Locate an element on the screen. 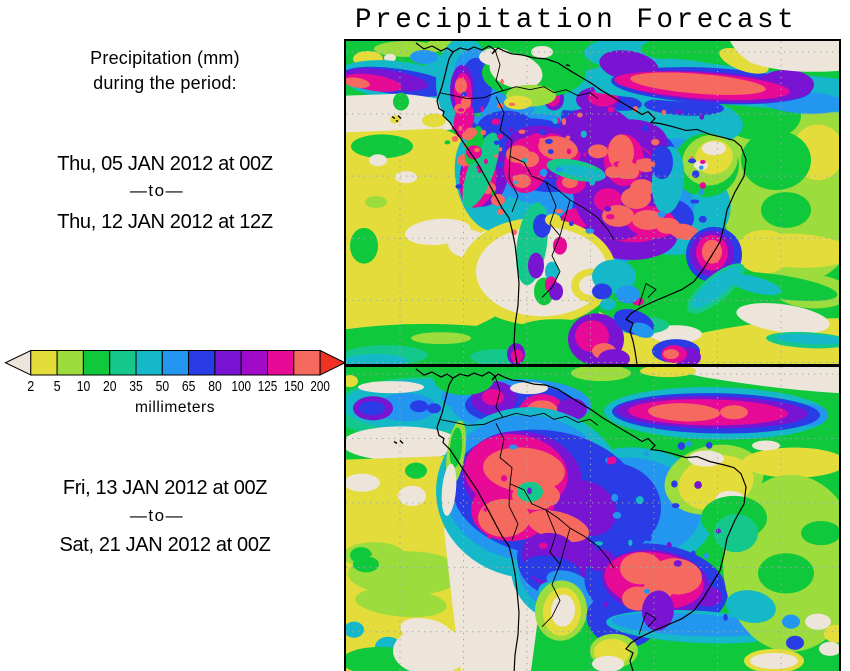 This screenshot has width=850, height=671. svg-text: 2 is located at coordinates (30, 386).